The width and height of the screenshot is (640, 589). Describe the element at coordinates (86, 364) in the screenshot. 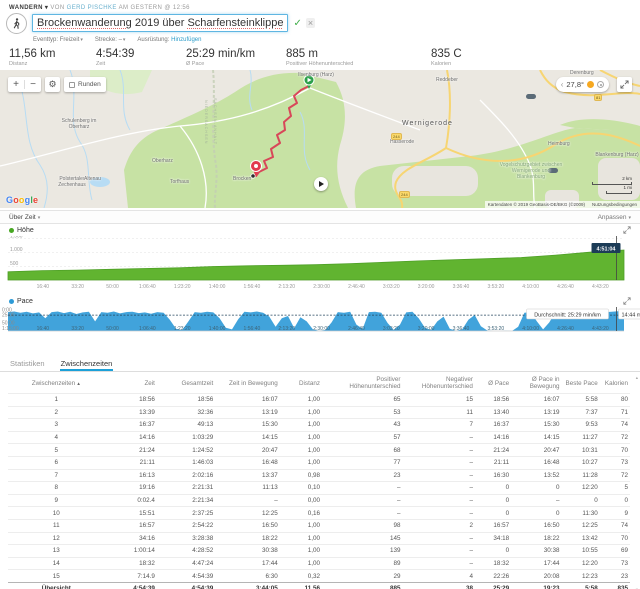

I see `tab-zwischenzeiten: Zwischenzeiten` at that location.